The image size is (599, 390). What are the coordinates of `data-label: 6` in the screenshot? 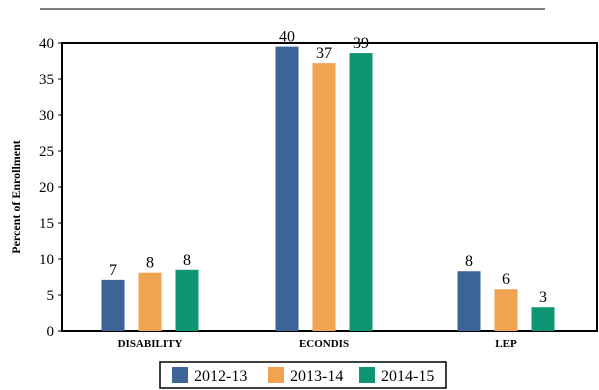 It's located at (506, 279).